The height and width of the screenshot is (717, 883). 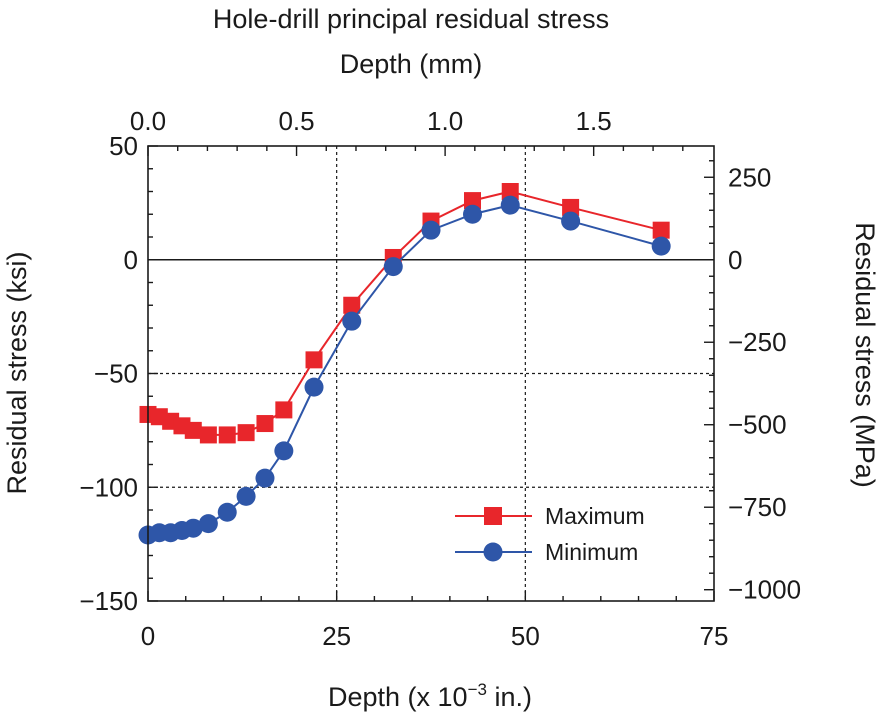 I want to click on y-tick-label: −100, so click(x=108, y=487).